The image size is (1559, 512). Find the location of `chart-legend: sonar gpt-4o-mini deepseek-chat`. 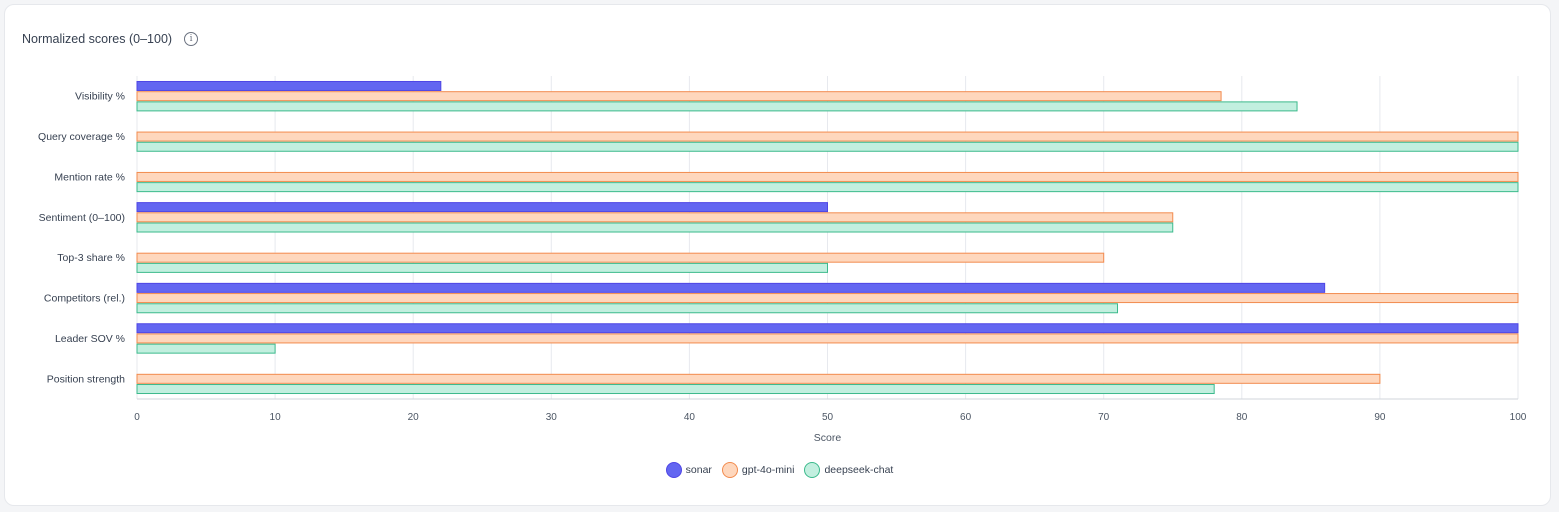

chart-legend: sonar gpt-4o-mini deepseek-chat is located at coordinates (779, 470).